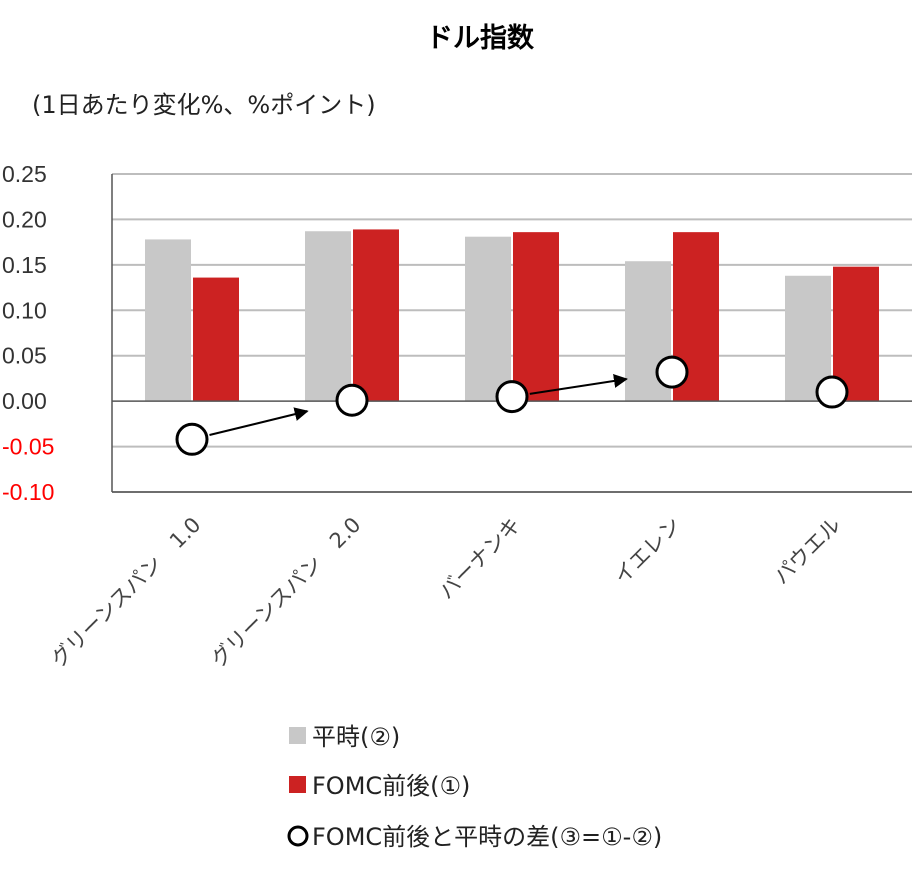 The height and width of the screenshot is (871, 920). What do you see at coordinates (418, 405) in the screenshot?
I see `arrows` at bounding box center [418, 405].